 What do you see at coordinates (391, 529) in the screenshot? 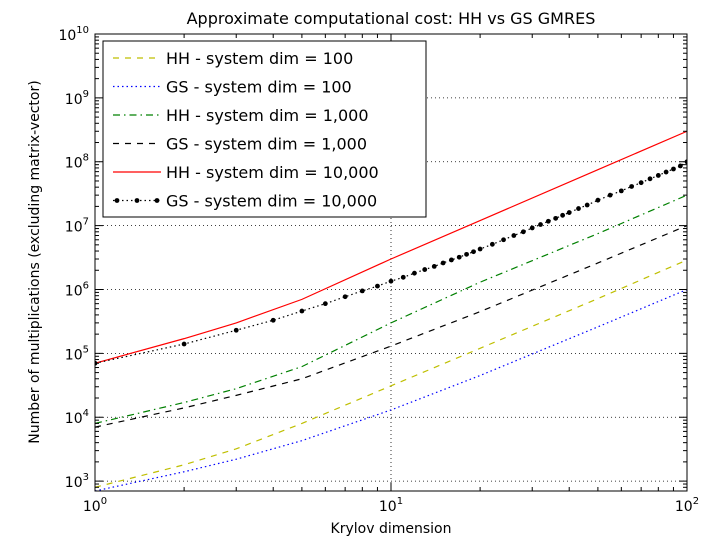
I see `x-axis-label: Krylov dimension` at bounding box center [391, 529].